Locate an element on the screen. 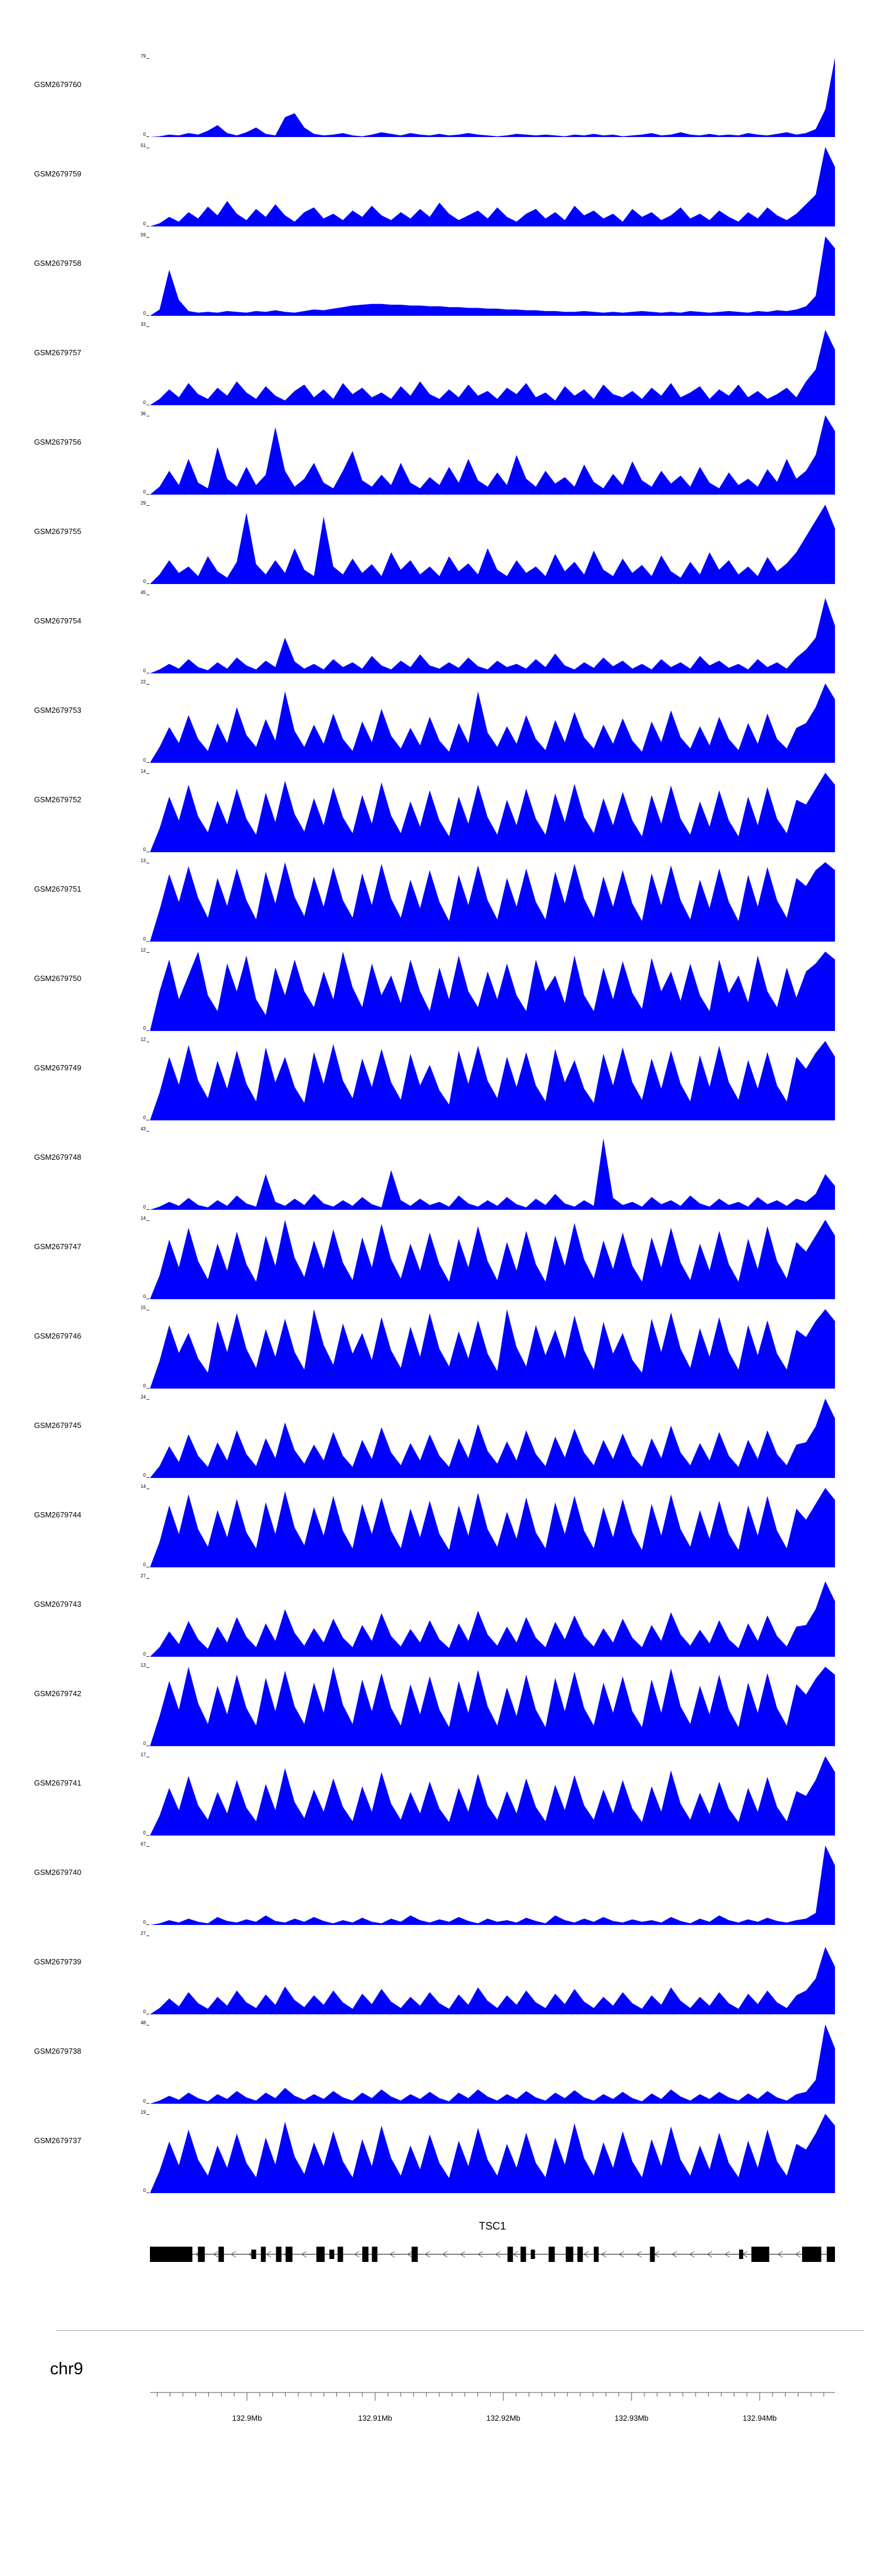 This screenshot has width=882, height=2576. track-label: GSM2679756 is located at coordinates (58, 442).